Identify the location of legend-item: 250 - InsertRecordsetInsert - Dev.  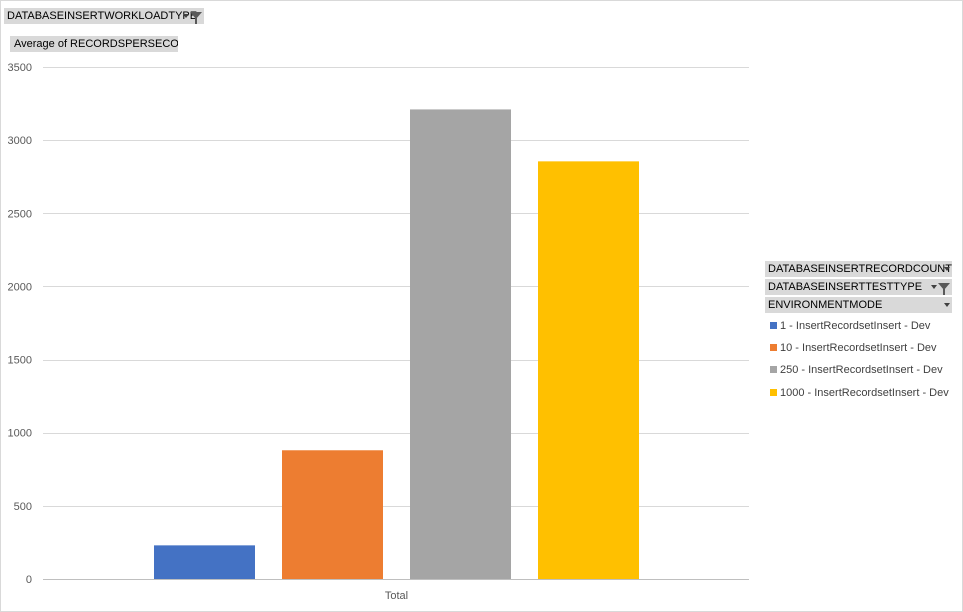
(856, 370).